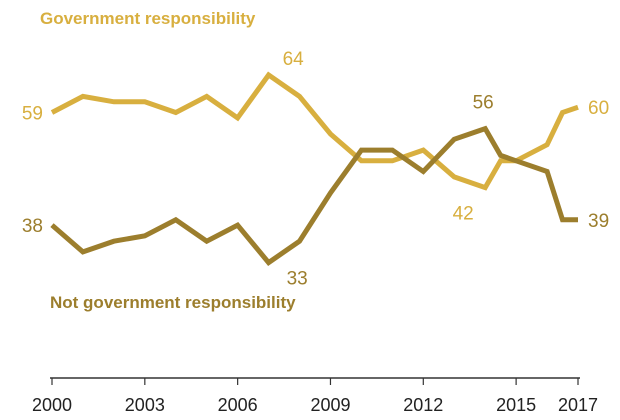  I want to click on data-label: 38, so click(32, 226).